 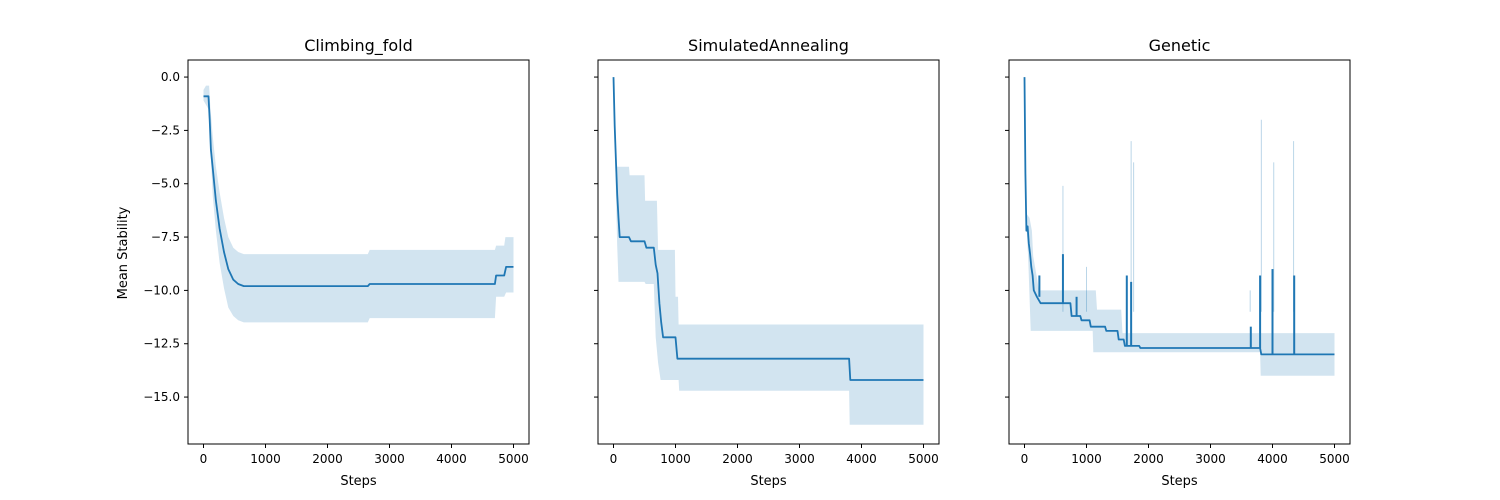 What do you see at coordinates (123, 252) in the screenshot?
I see `y-axis-label: Mean Stability` at bounding box center [123, 252].